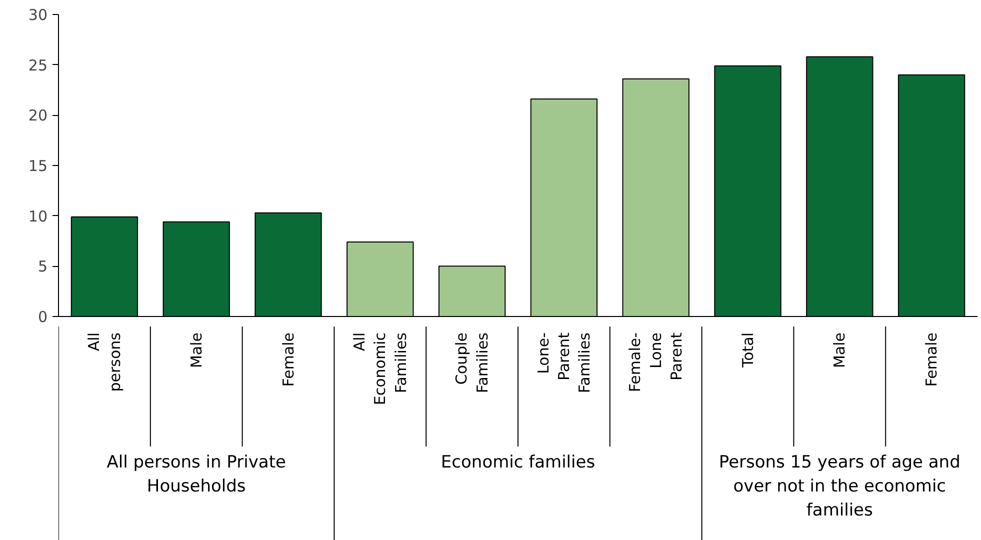  I want to click on y-tick-label: 15, so click(38, 166).